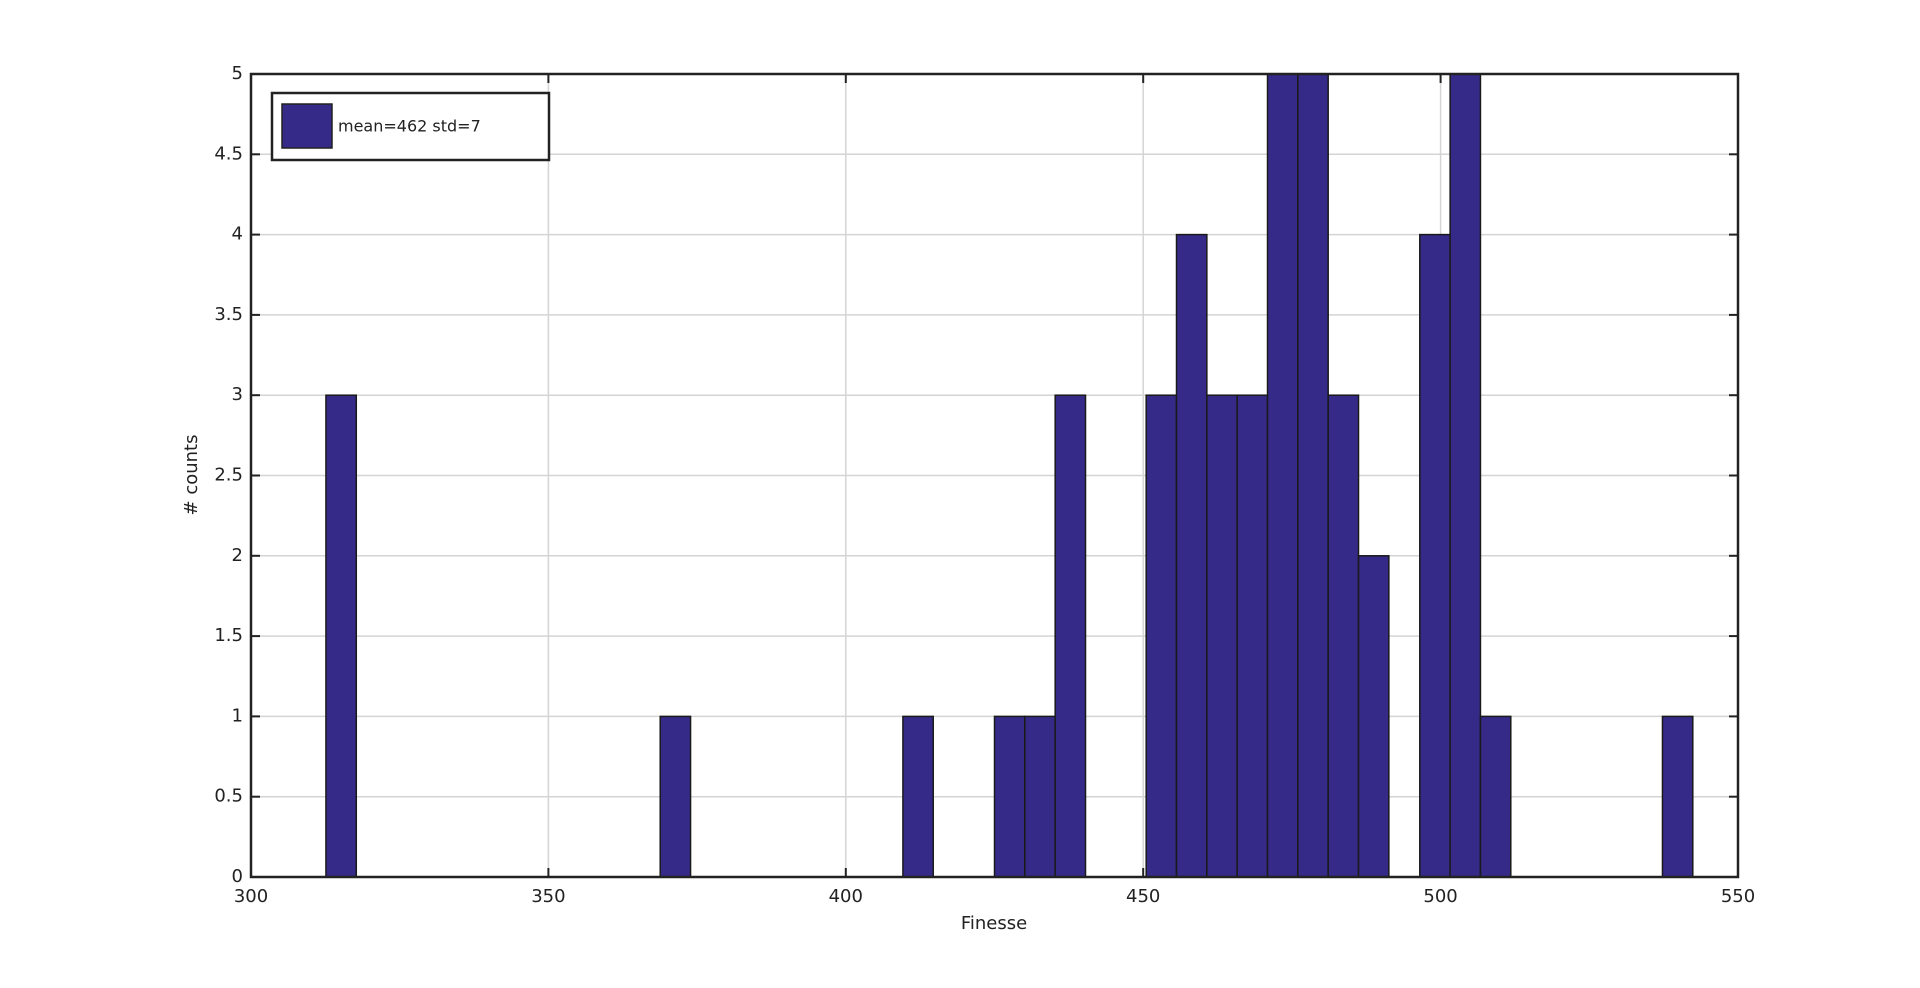 The image size is (1920, 988). Describe the element at coordinates (228, 475) in the screenshot. I see `y-tick-label: 2.5` at that location.